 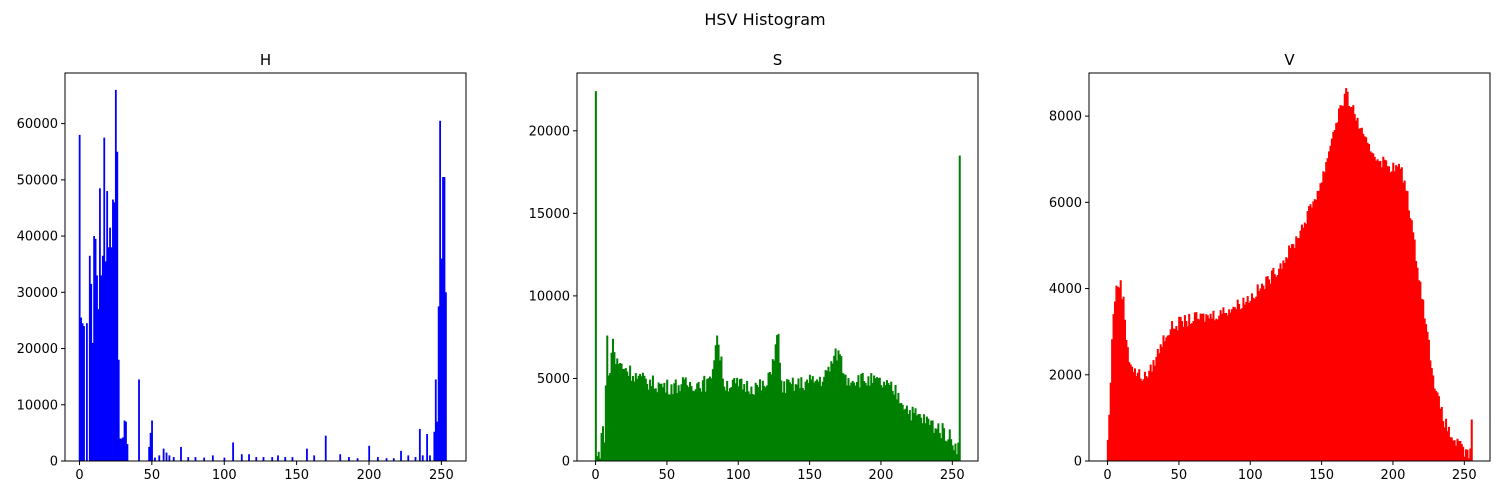 What do you see at coordinates (809, 475) in the screenshot?
I see `s-xtick-label-150: 150` at bounding box center [809, 475].